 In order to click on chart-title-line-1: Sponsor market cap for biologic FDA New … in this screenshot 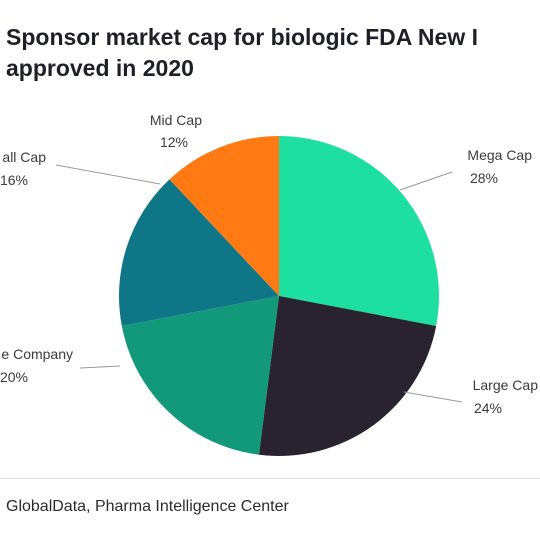, I will do `click(242, 37)`.